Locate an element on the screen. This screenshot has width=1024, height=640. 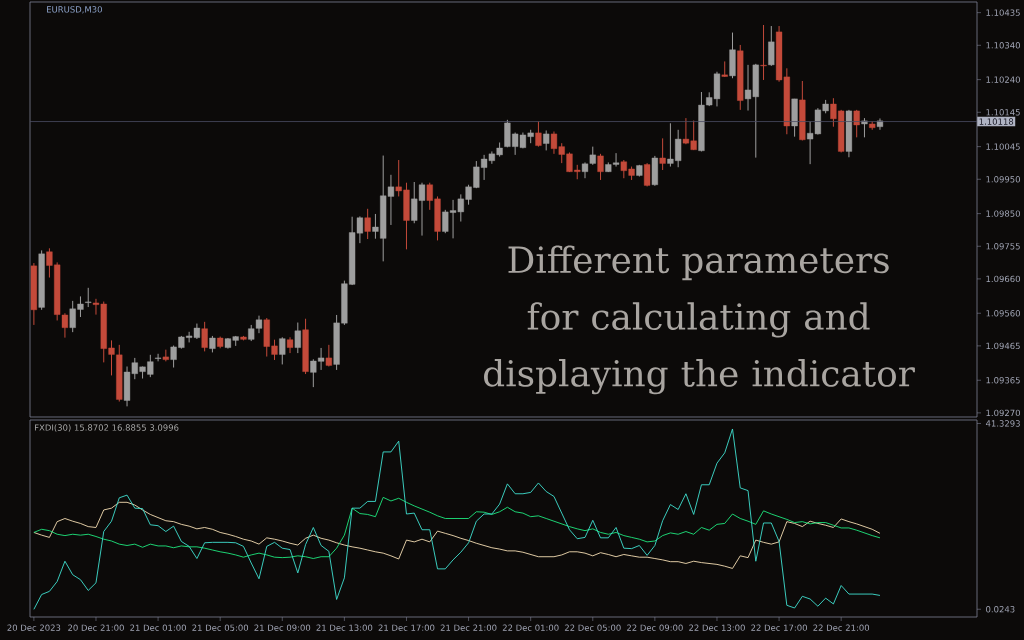
x-tick-label: 21 Dec 17:00 is located at coordinates (406, 627).